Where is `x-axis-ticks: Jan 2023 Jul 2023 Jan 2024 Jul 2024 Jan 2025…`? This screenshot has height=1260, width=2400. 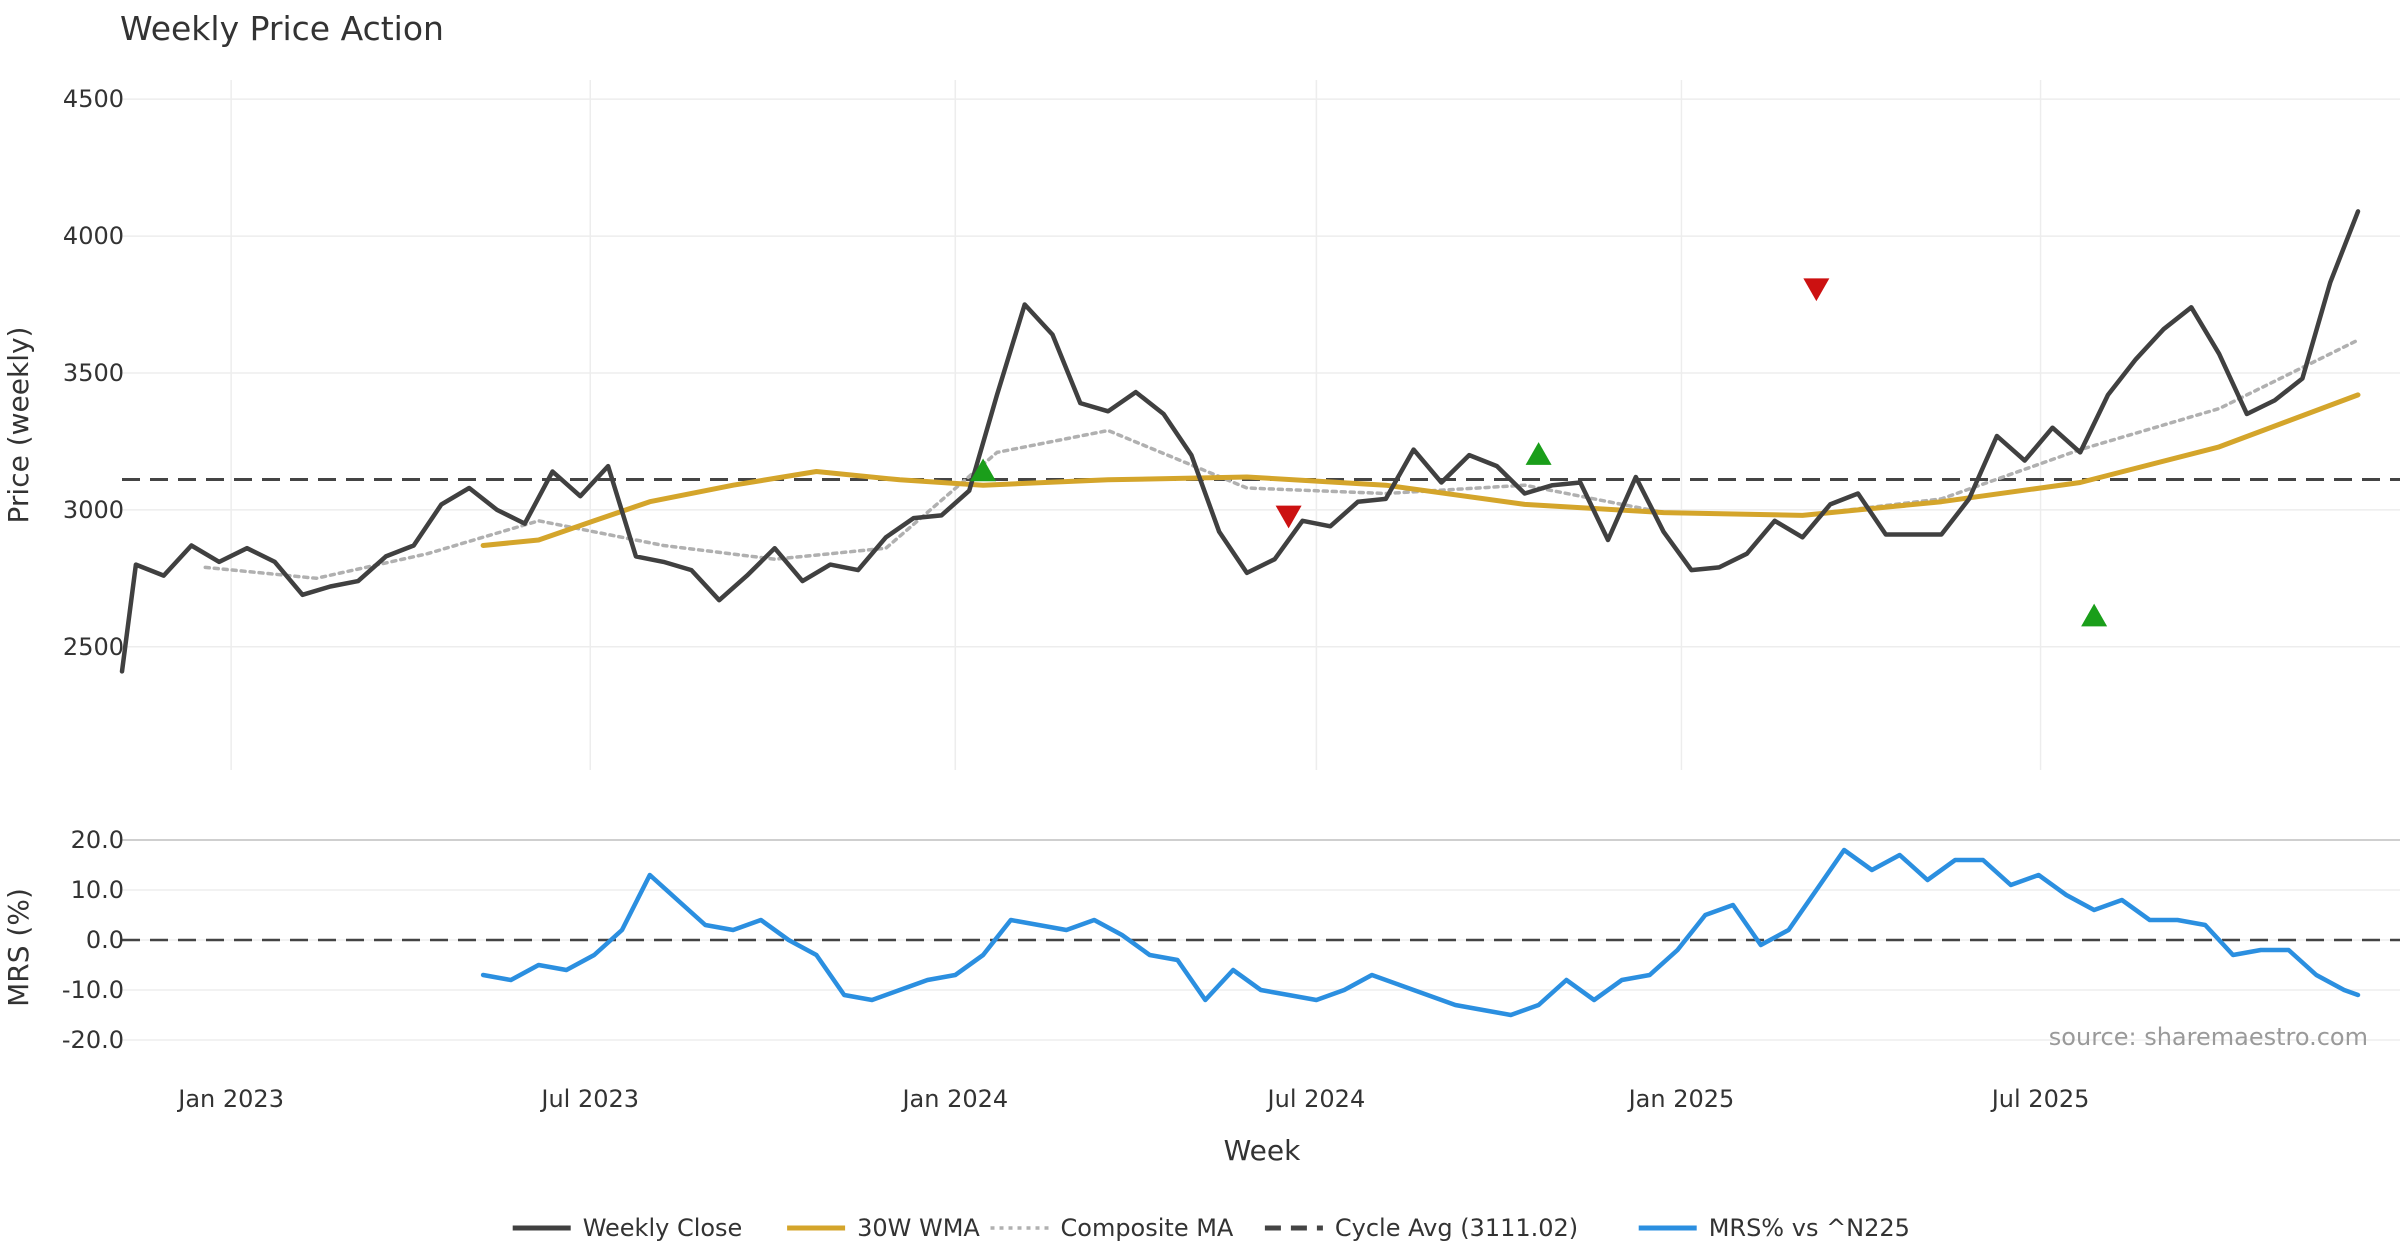 x-axis-ticks: Jan 2023 Jul 2023 Jan 2024 Jul 2024 Jan 2025… is located at coordinates (1132, 1099).